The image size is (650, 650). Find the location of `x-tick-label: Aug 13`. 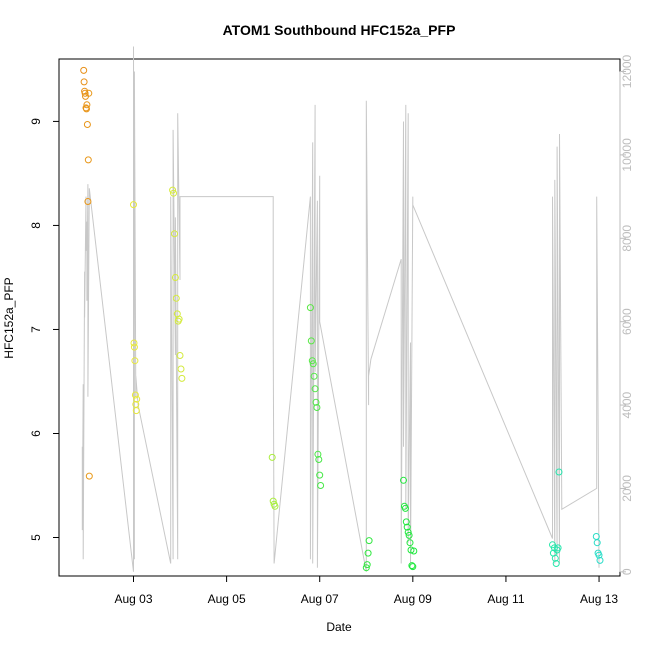

x-tick-label: Aug 13 is located at coordinates (599, 599).